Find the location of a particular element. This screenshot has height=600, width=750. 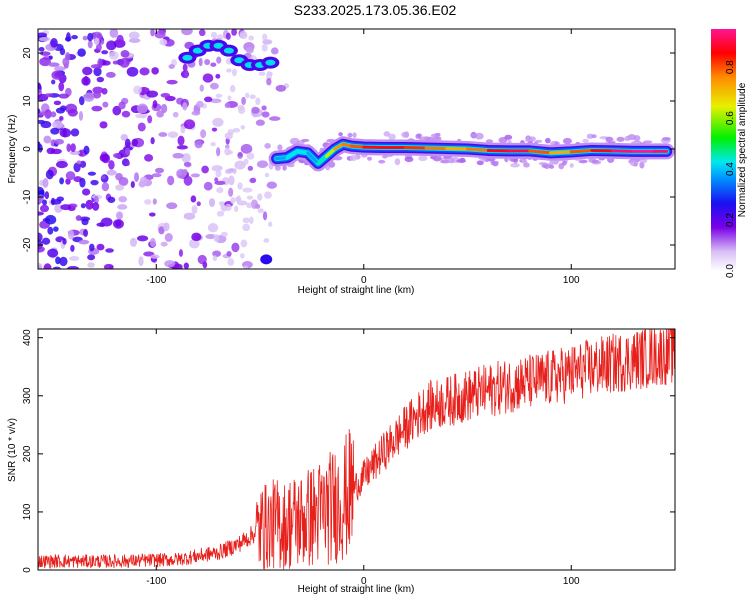

y-tick-label: 300 is located at coordinates (27, 395).